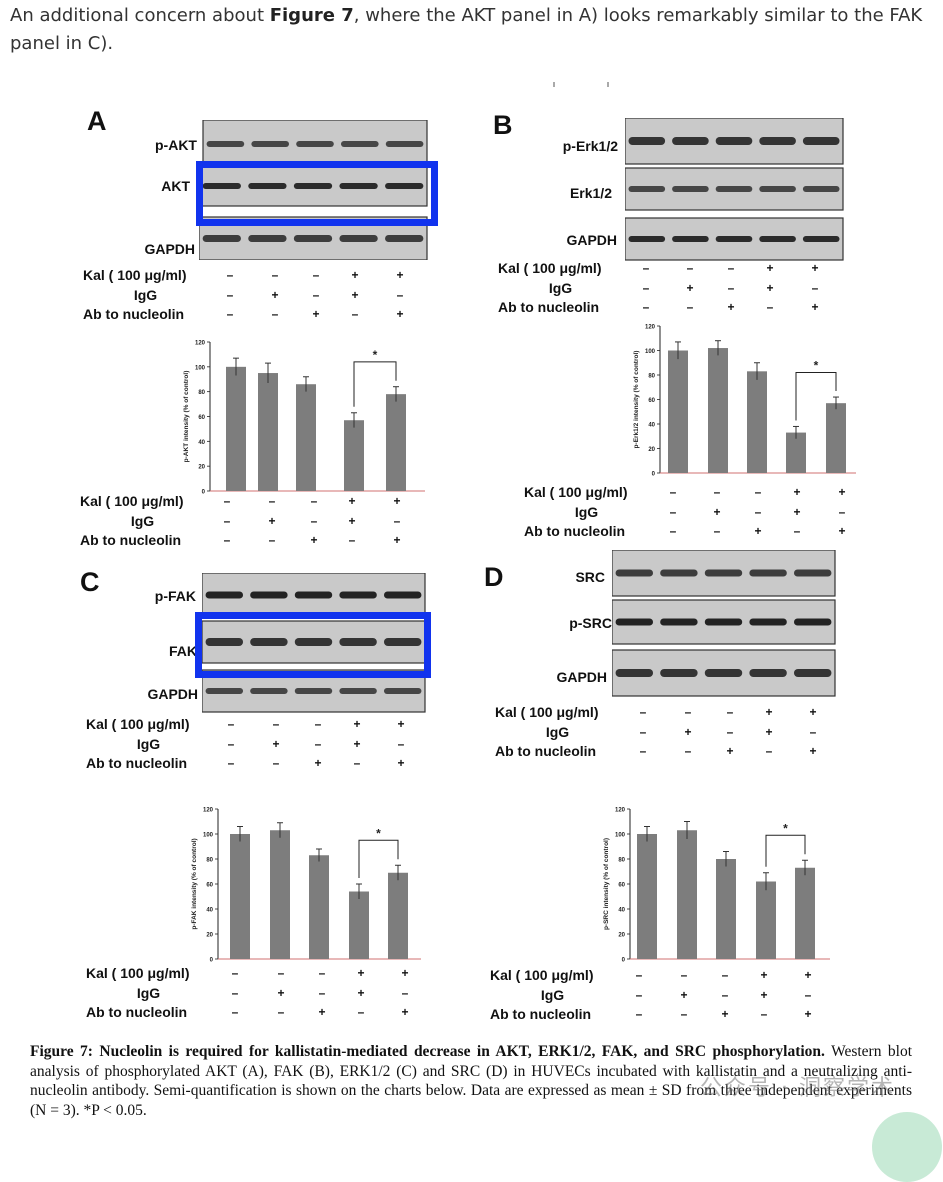  I want to click on blot-label-a-1: p-AKT, so click(176, 145).